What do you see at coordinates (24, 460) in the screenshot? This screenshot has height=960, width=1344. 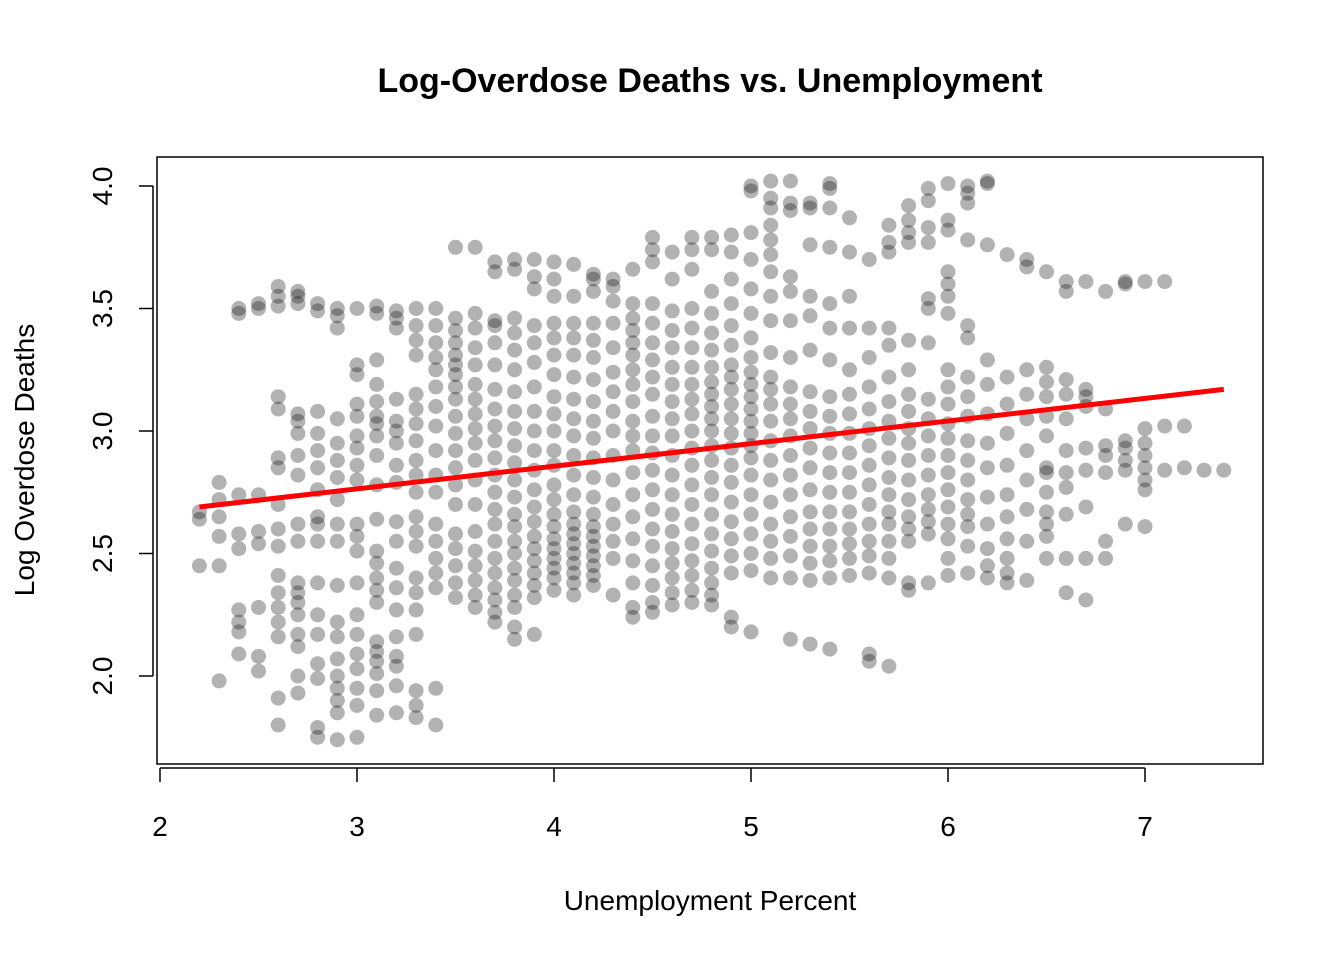 I see `y-axis-label: Log Overdose Deaths` at bounding box center [24, 460].